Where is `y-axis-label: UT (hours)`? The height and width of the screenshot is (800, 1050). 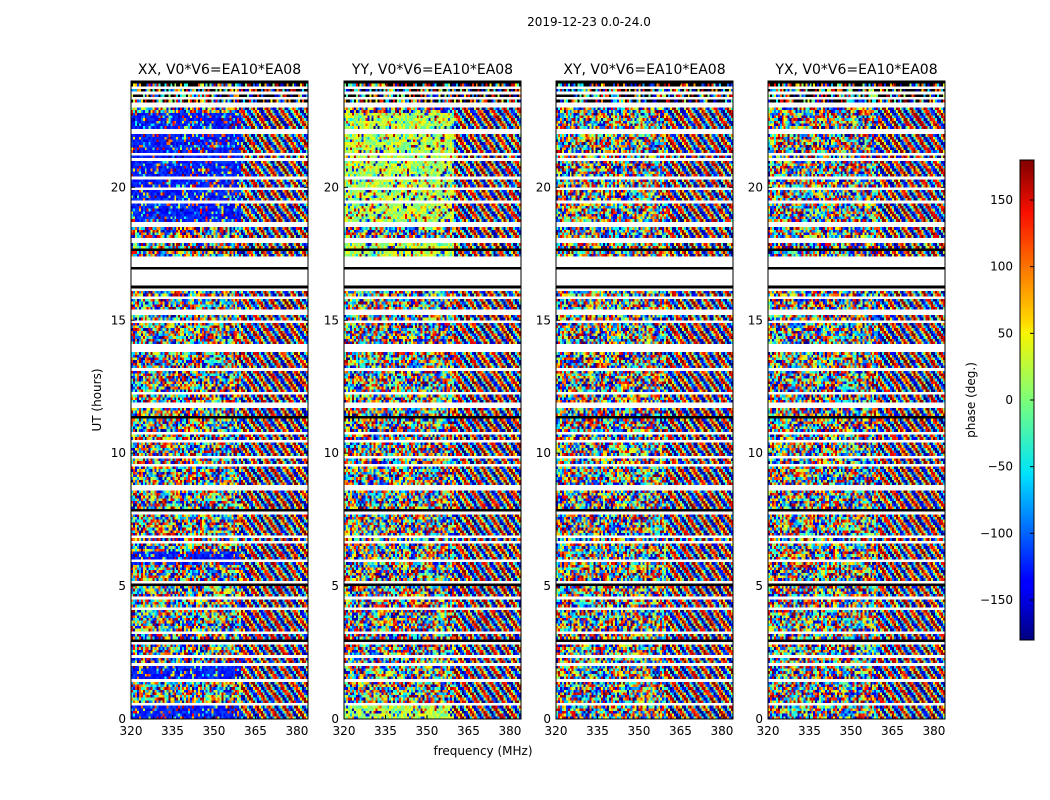
y-axis-label: UT (hours) is located at coordinates (97, 399).